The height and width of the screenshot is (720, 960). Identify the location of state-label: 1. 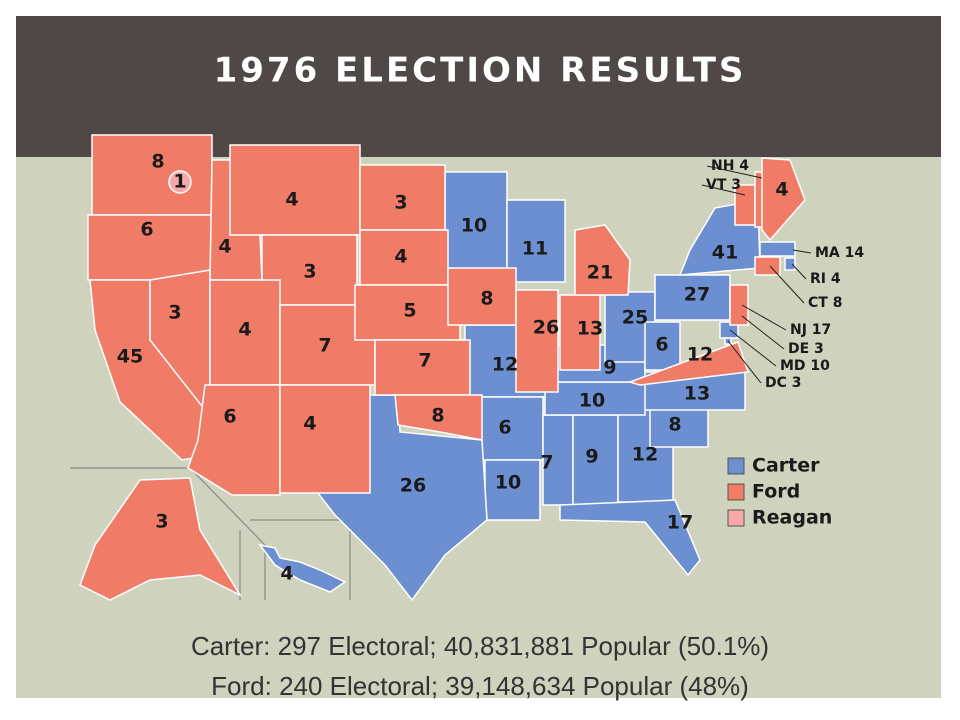
(179, 182).